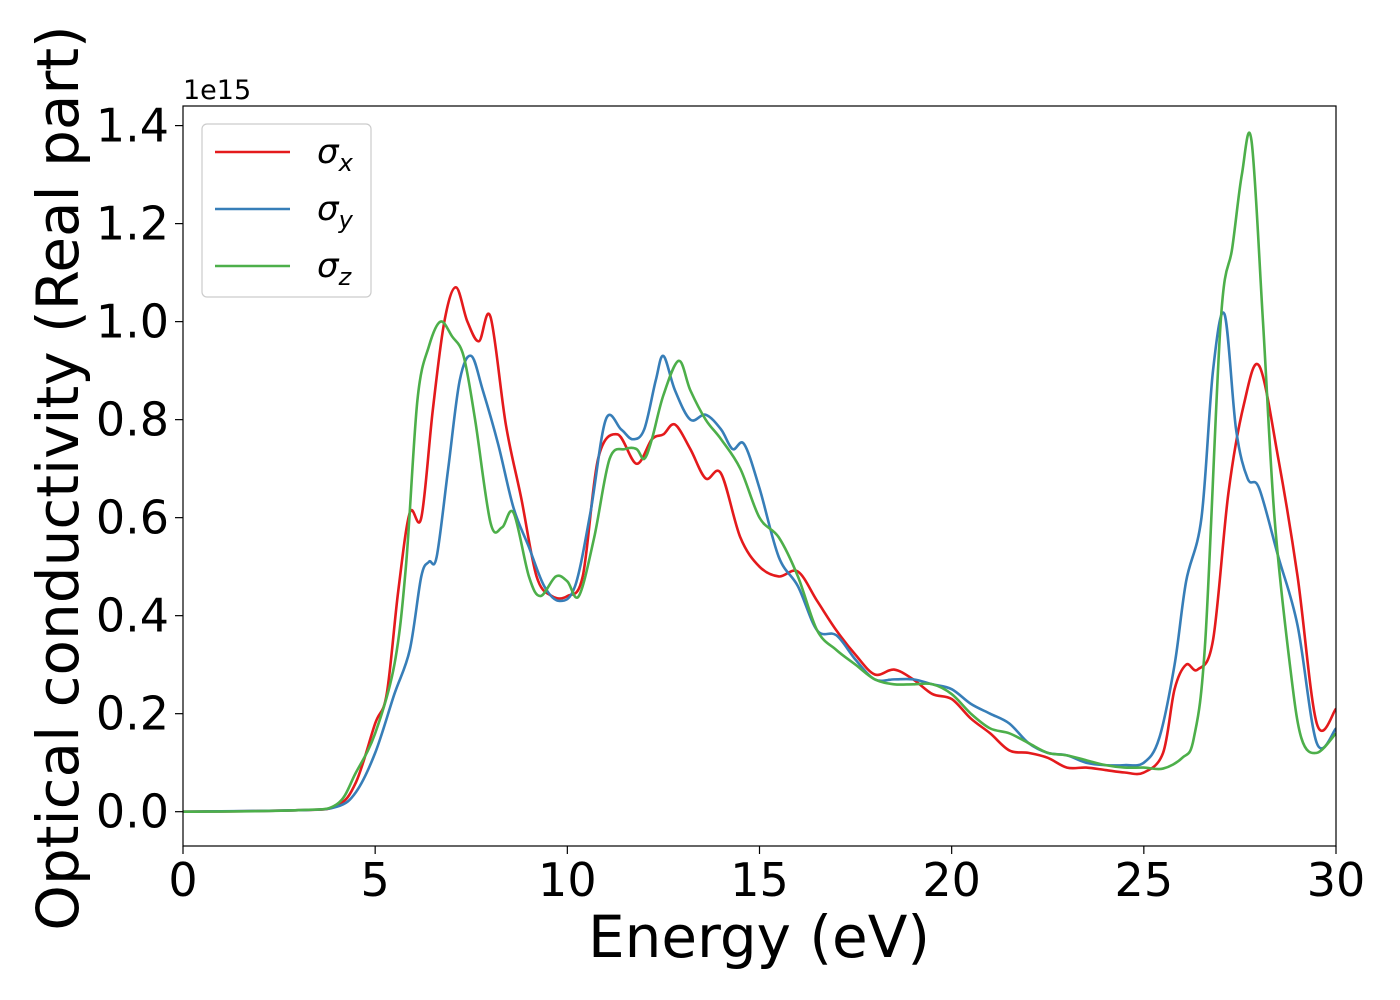 The width and height of the screenshot is (1400, 1000). What do you see at coordinates (759, 880) in the screenshot?
I see `x-tick-label: 15` at bounding box center [759, 880].